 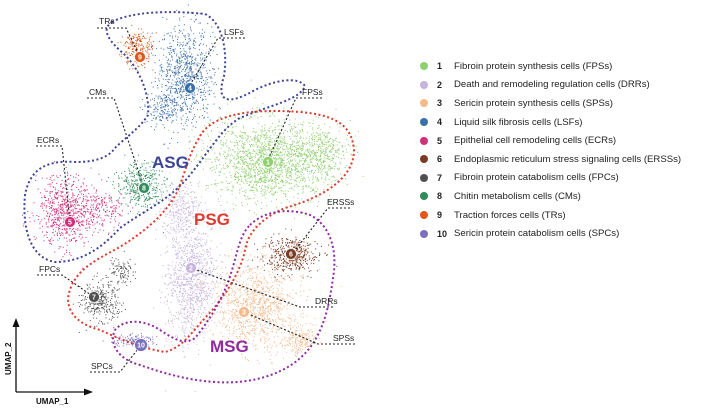 I want to click on callout-erss: ERSSs, so click(x=340, y=202).